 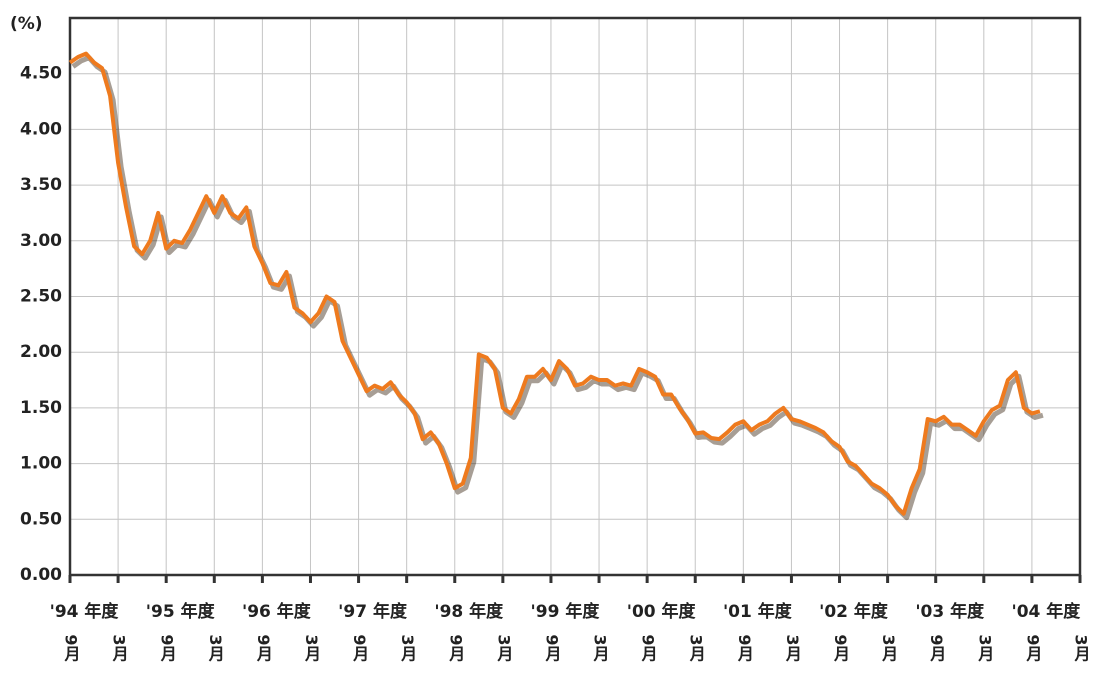 What do you see at coordinates (26, 24) in the screenshot?
I see `y-axis-label: (%)` at bounding box center [26, 24].